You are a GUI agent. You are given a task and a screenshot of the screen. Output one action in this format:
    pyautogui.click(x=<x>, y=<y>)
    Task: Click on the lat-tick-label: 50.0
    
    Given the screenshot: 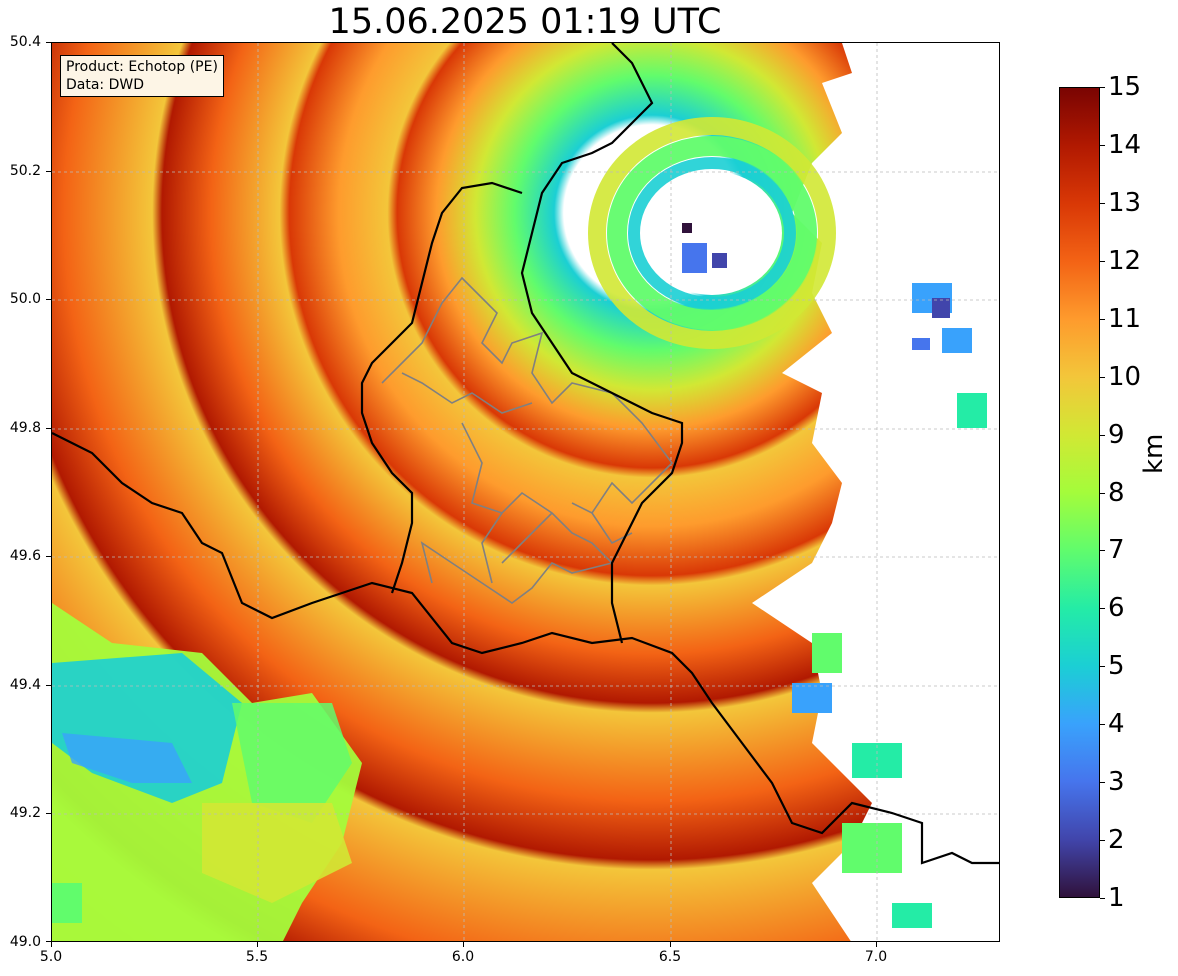 What is the action you would take?
    pyautogui.click(x=25, y=299)
    